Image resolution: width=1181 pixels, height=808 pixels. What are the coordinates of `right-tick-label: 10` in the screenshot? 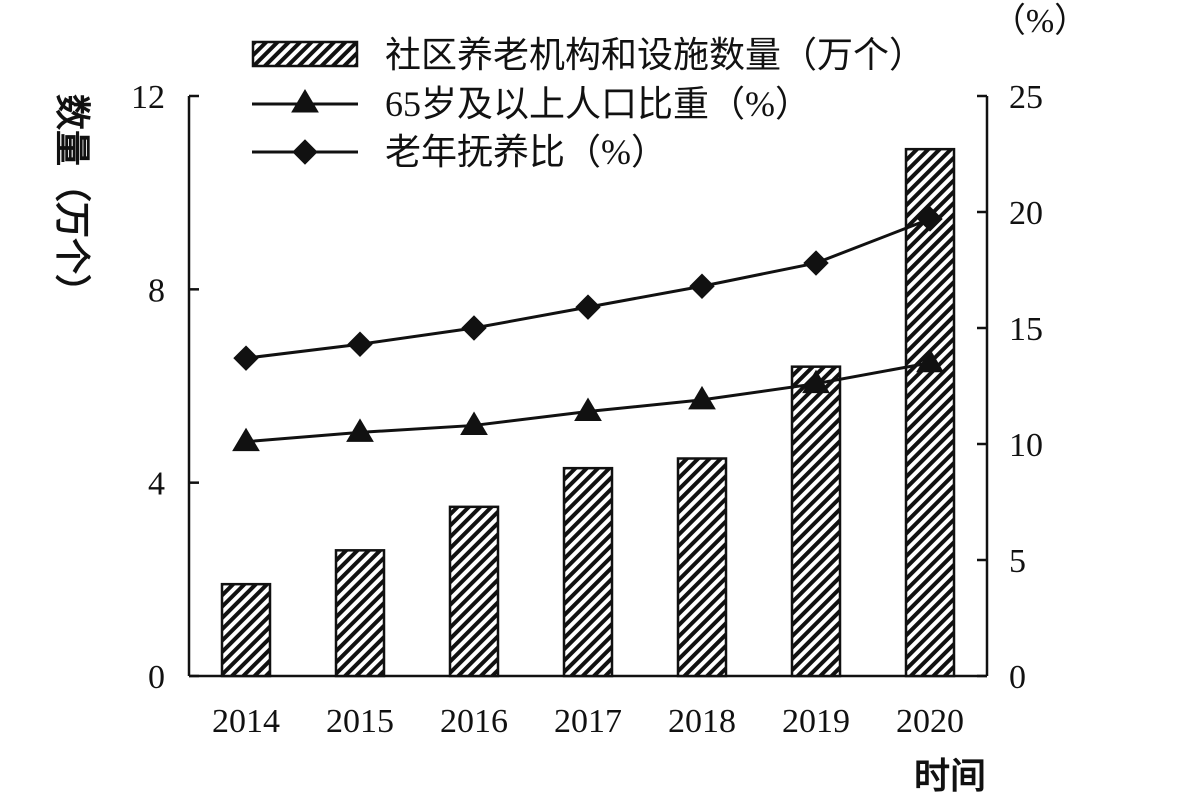 It's located at (1026, 445).